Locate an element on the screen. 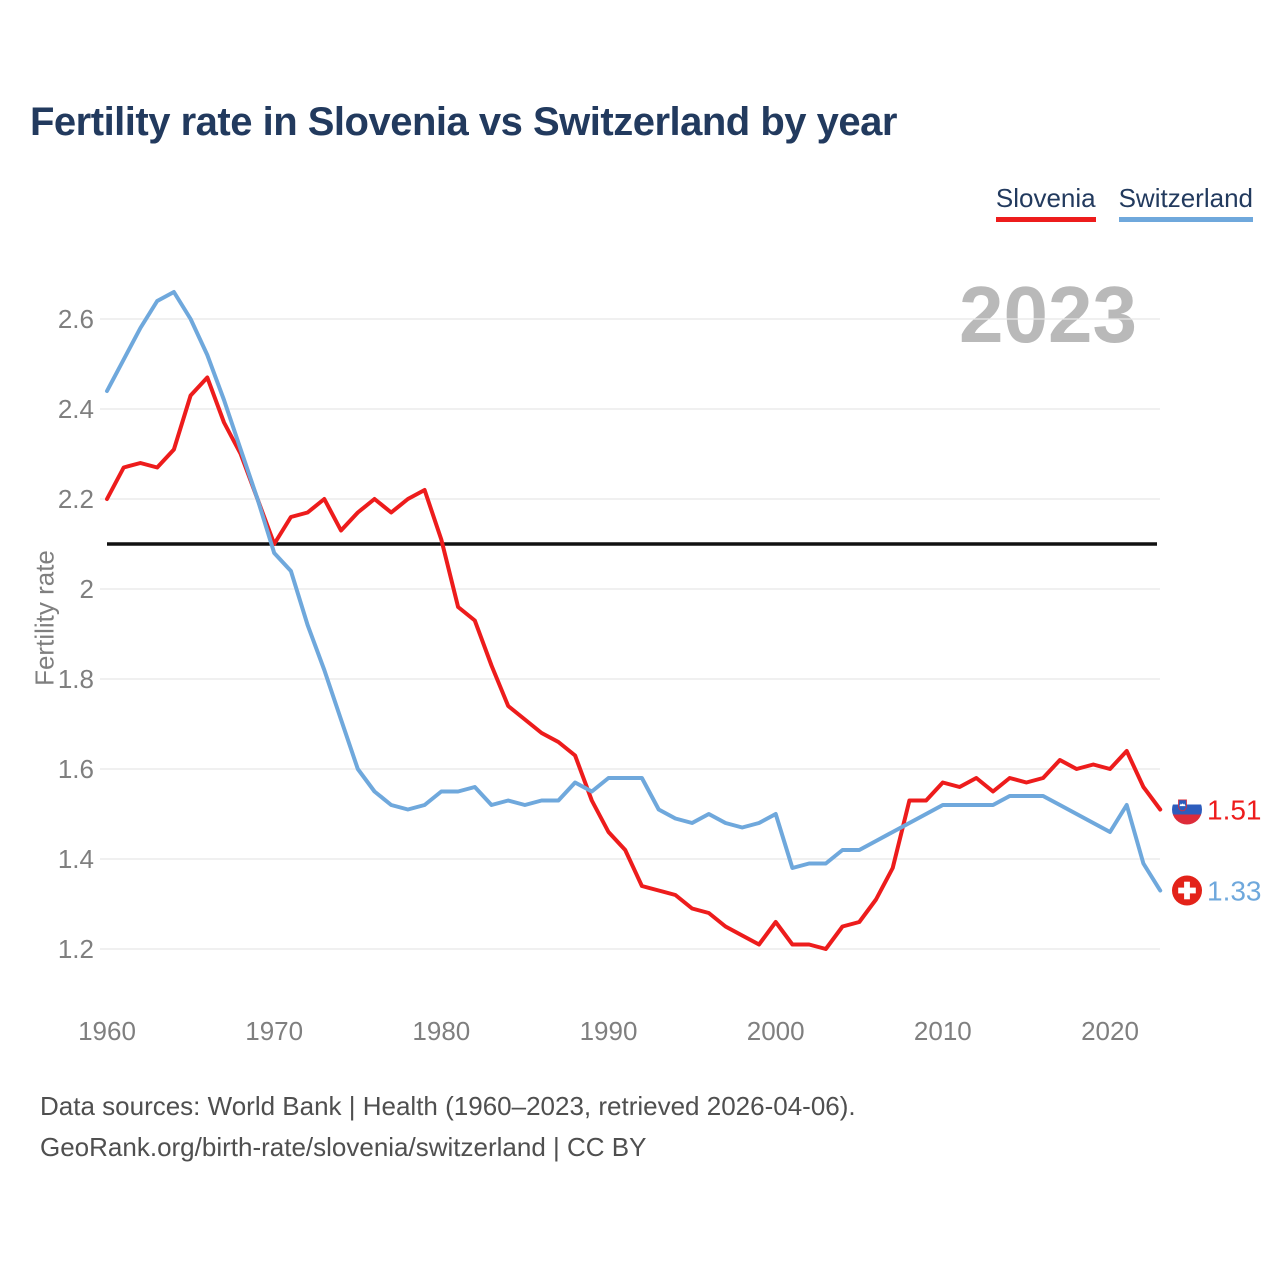  mountain is located at coordinates (1182, 805).